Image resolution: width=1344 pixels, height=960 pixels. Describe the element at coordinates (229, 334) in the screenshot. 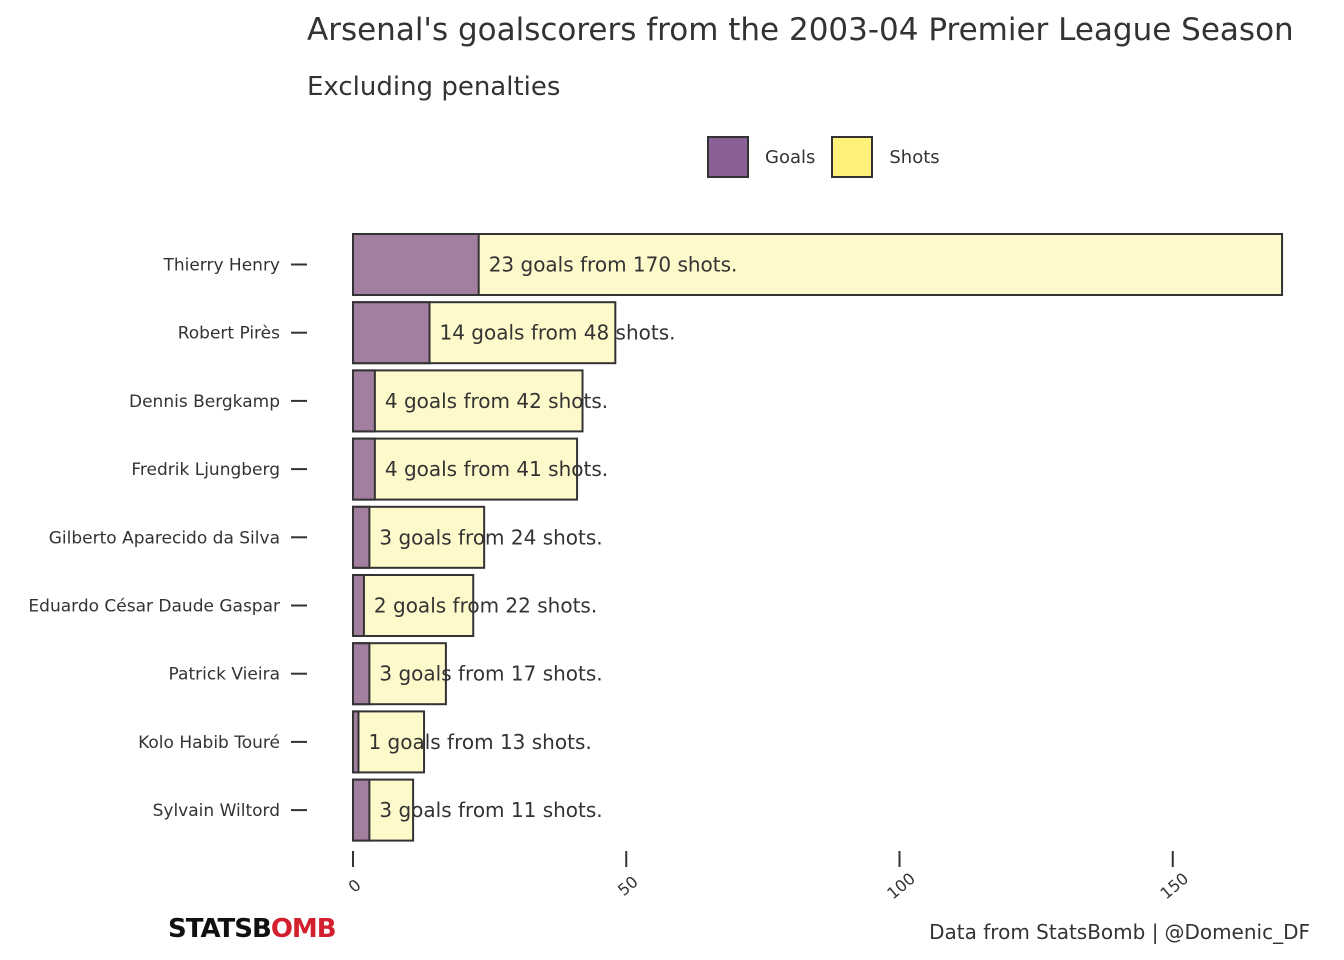

I see `y-tick-label: Robert Pirès` at that location.